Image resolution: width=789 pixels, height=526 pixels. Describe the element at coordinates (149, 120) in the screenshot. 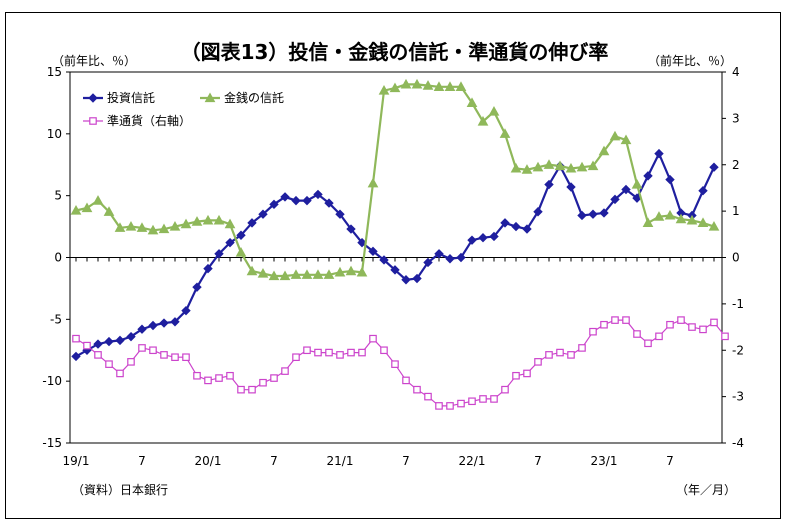

I see `legend-label: 準通貨（右軸）` at that location.